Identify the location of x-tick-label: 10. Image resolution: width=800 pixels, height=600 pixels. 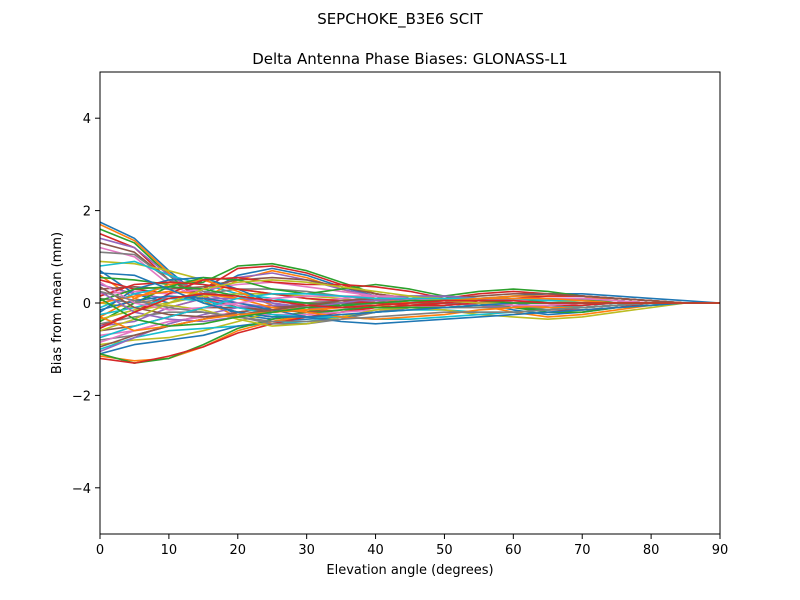
(169, 550).